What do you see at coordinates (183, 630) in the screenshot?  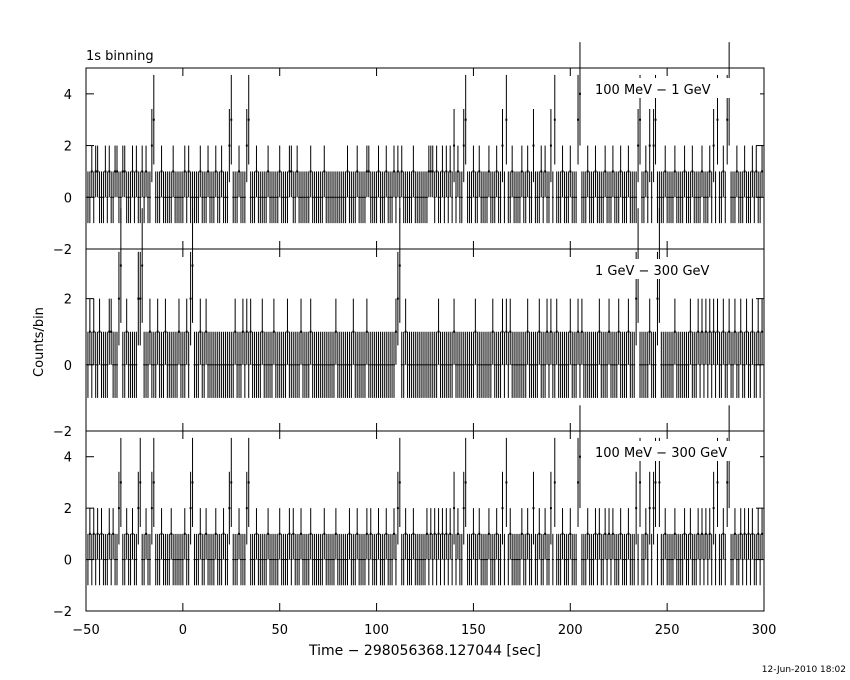 I see `x-tick-label: 0` at bounding box center [183, 630].